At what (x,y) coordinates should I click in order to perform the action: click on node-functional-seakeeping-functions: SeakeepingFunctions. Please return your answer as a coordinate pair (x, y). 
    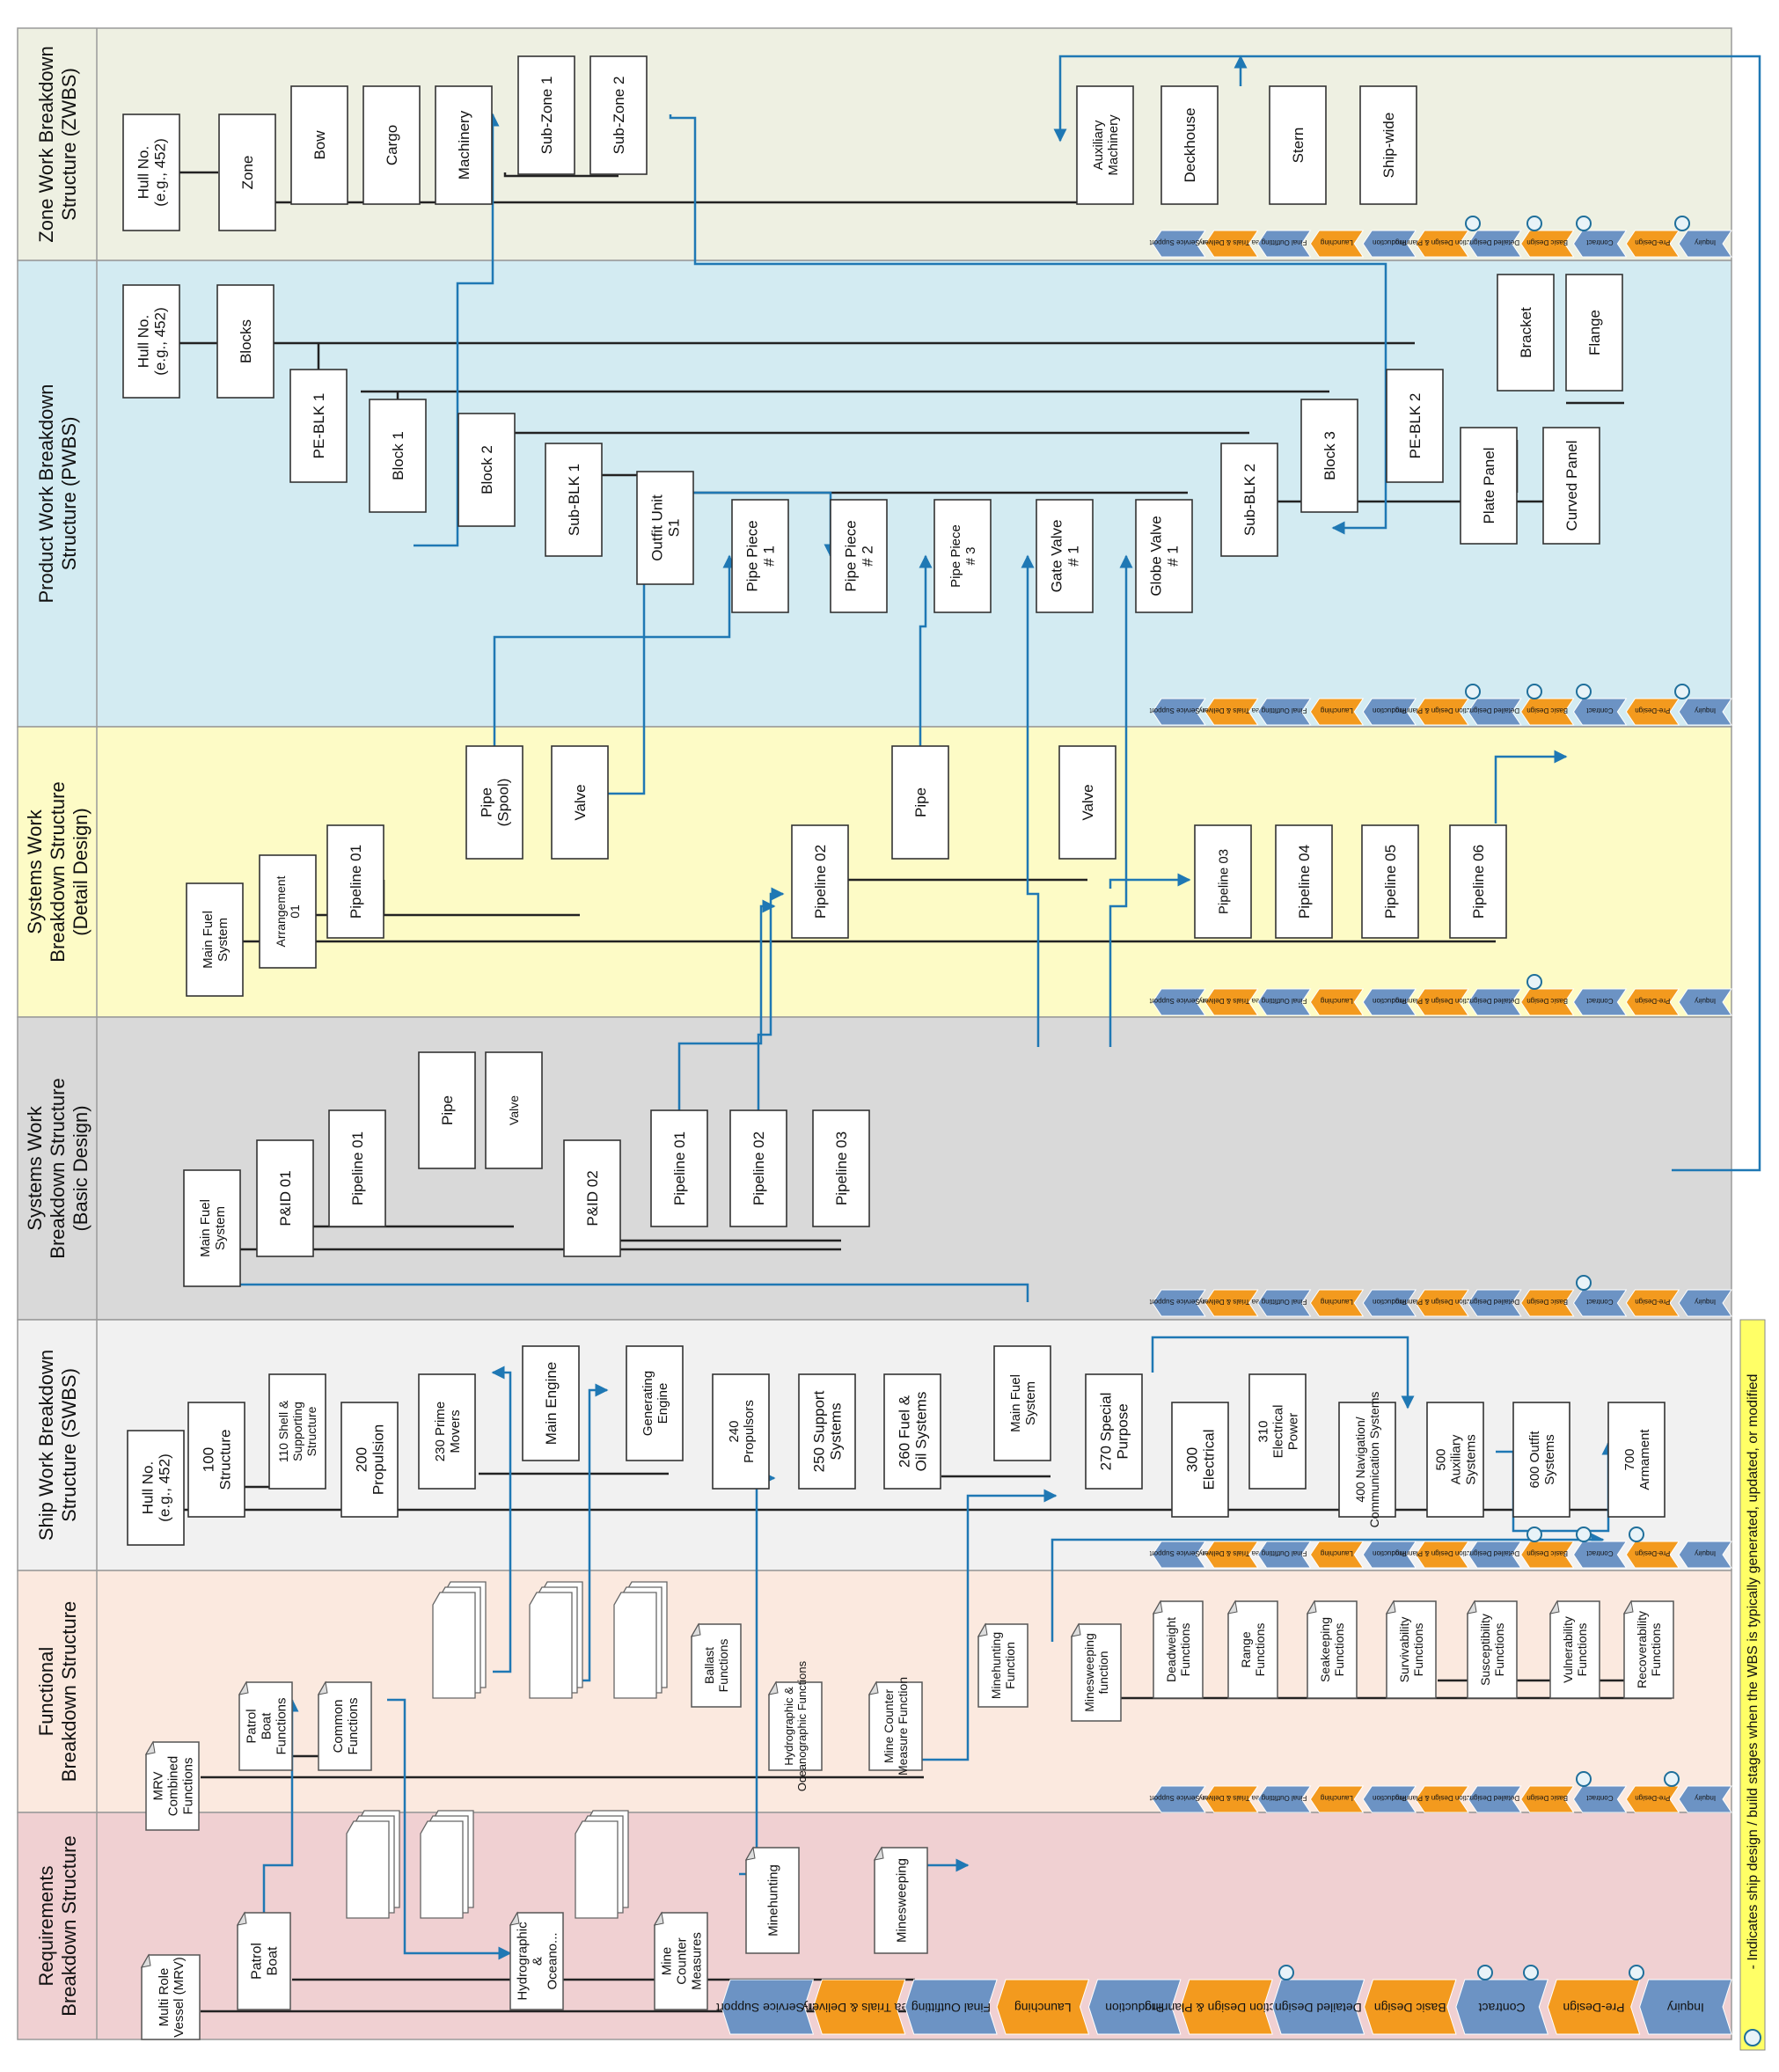
    Looking at the image, I should click on (1332, 1649).